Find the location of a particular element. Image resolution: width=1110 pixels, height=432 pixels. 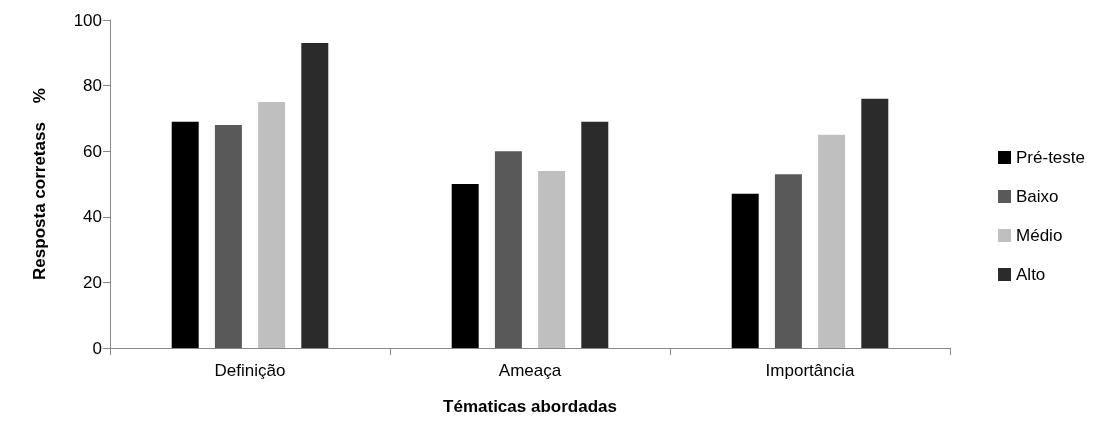

y-tick-label: 20 is located at coordinates (92, 282).